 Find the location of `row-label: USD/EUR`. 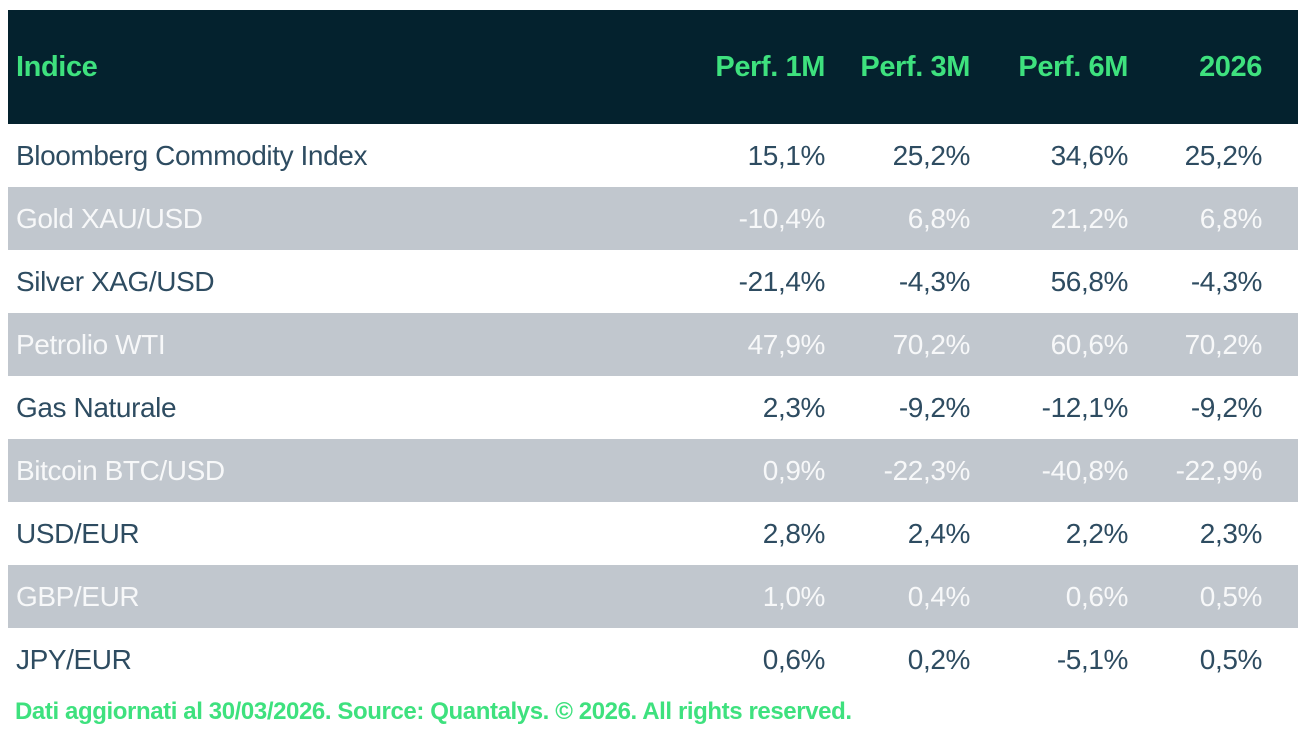

row-label: USD/EUR is located at coordinates (78, 533).